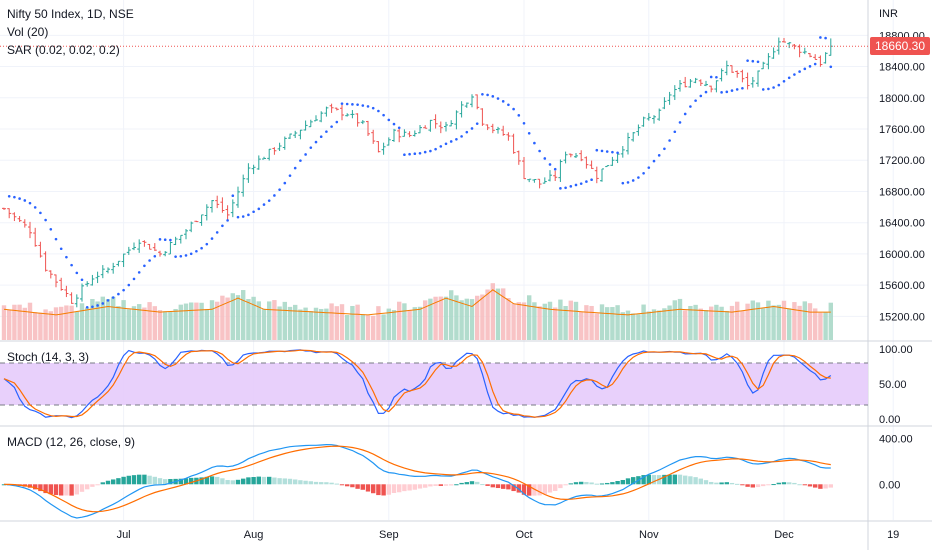 This screenshot has width=932, height=550. Describe the element at coordinates (900, 46) in the screenshot. I see `last-price-badge: 18660.30` at that location.